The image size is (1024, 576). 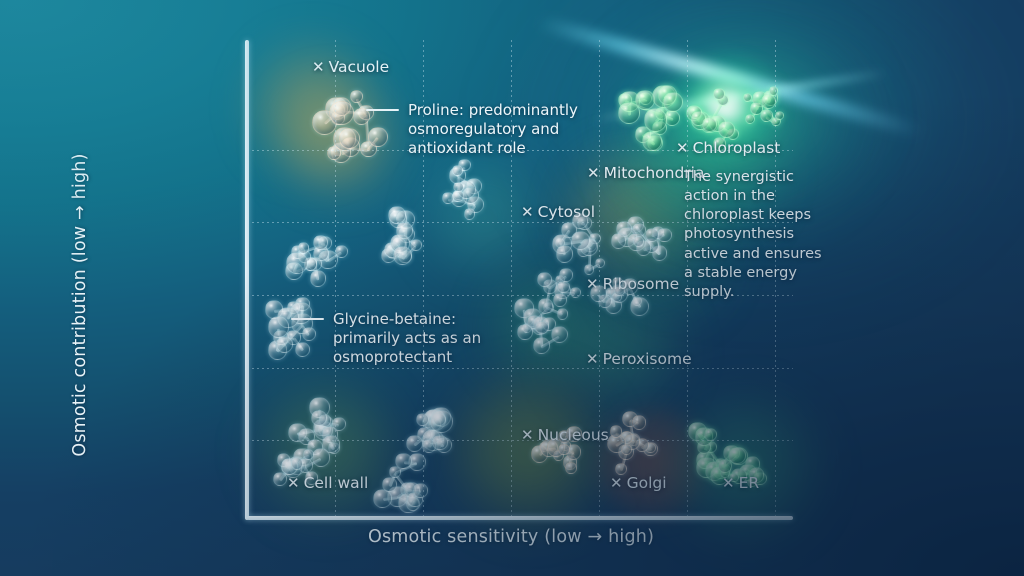 I want to click on marker-ribosome: ✕ Ribosome, so click(x=632, y=284).